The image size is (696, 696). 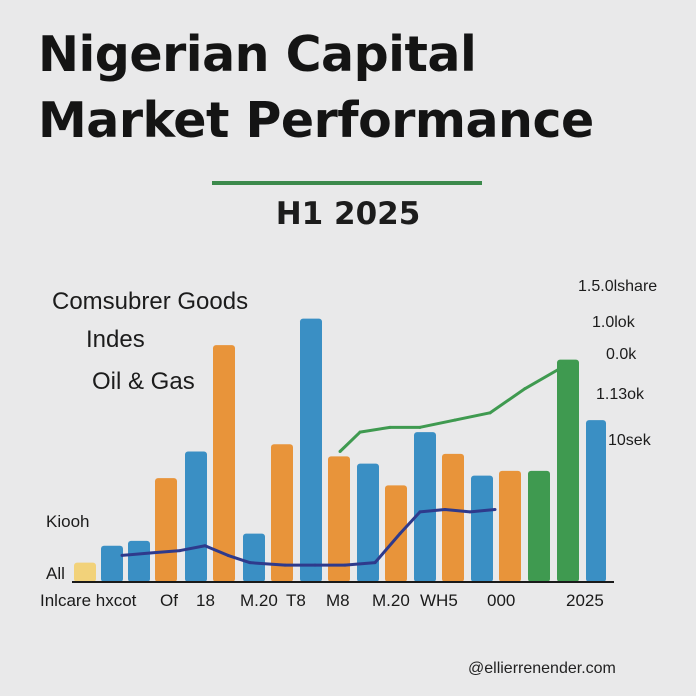 I want to click on right-label-3: 0.0k, so click(x=621, y=354).